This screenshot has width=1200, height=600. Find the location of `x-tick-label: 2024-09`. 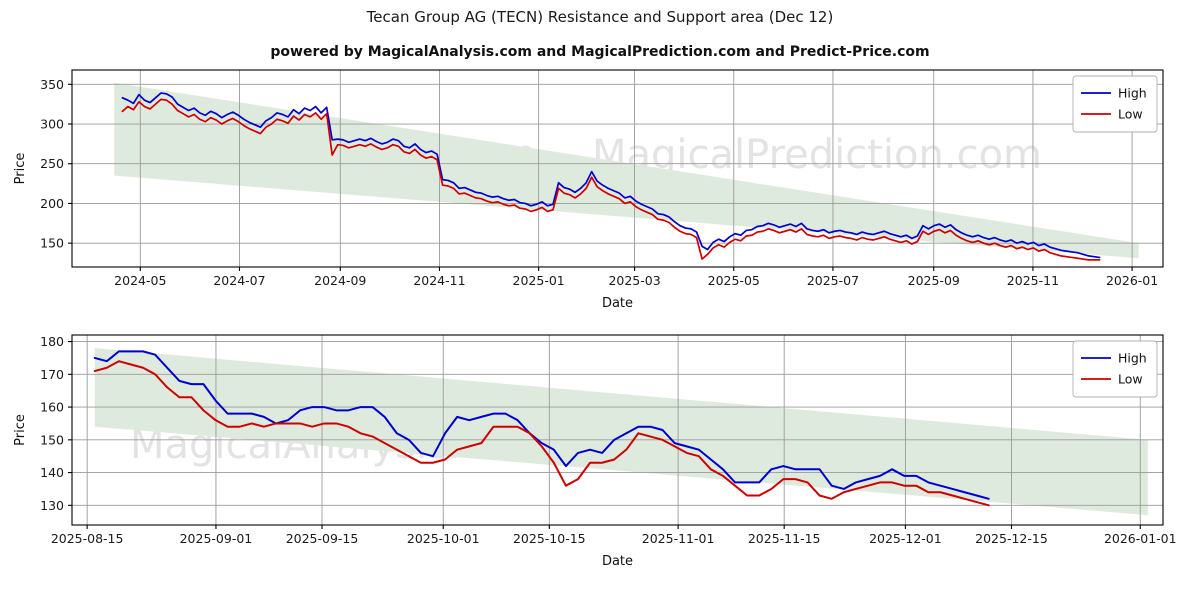

x-tick-label: 2024-09 is located at coordinates (340, 280).